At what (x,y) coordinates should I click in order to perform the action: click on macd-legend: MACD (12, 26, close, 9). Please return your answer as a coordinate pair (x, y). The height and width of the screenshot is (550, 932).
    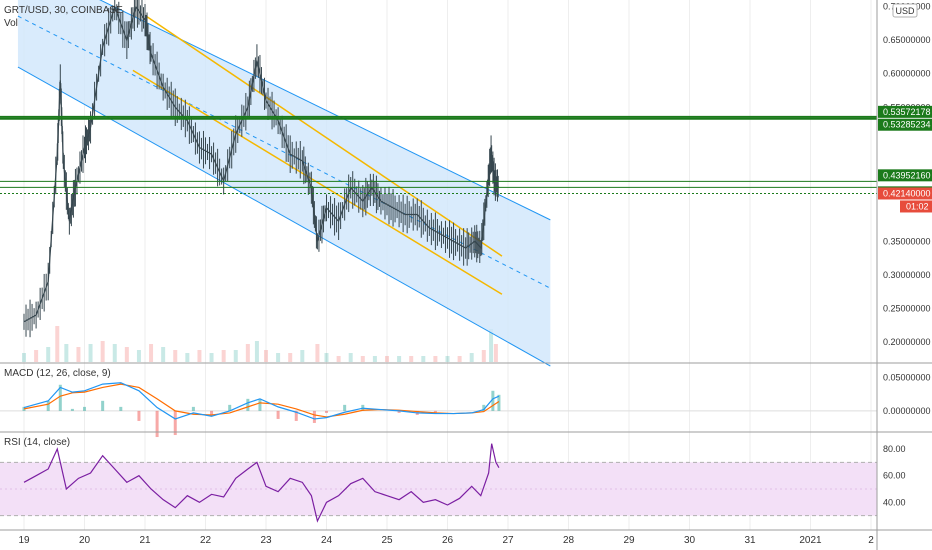
    Looking at the image, I should click on (57, 373).